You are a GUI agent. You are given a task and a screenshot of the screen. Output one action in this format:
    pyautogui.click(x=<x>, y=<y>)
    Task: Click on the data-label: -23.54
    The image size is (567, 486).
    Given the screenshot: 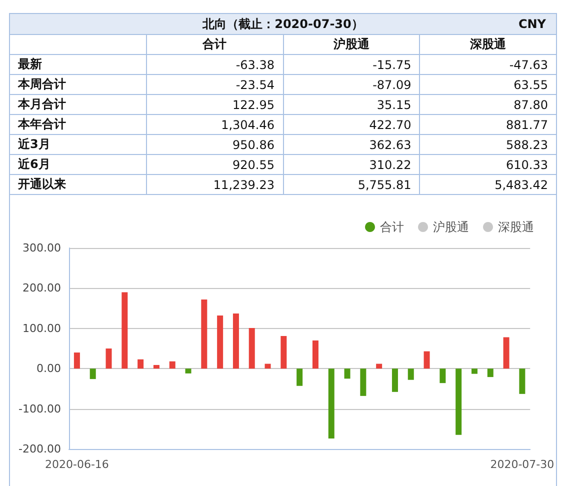 What is the action you would take?
    pyautogui.click(x=214, y=84)
    